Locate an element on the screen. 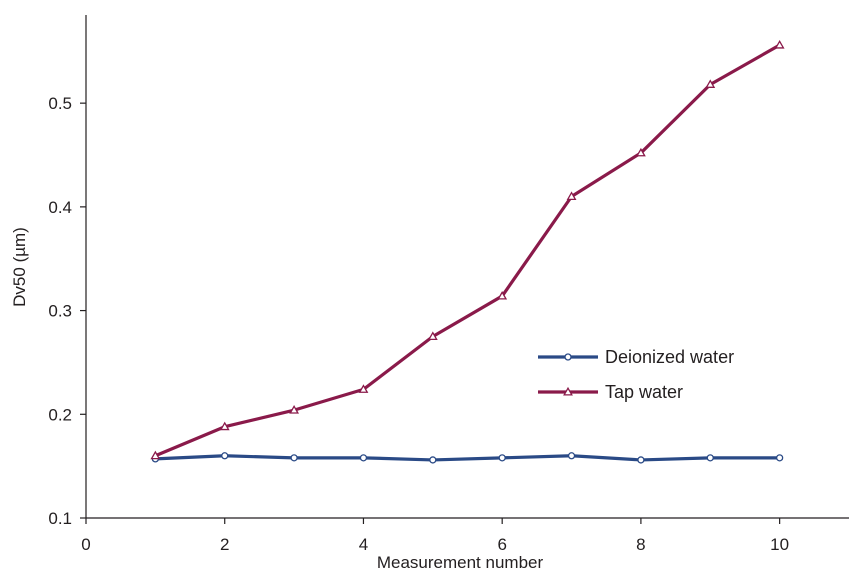  y-tick-label: 0.2 is located at coordinates (60, 414).